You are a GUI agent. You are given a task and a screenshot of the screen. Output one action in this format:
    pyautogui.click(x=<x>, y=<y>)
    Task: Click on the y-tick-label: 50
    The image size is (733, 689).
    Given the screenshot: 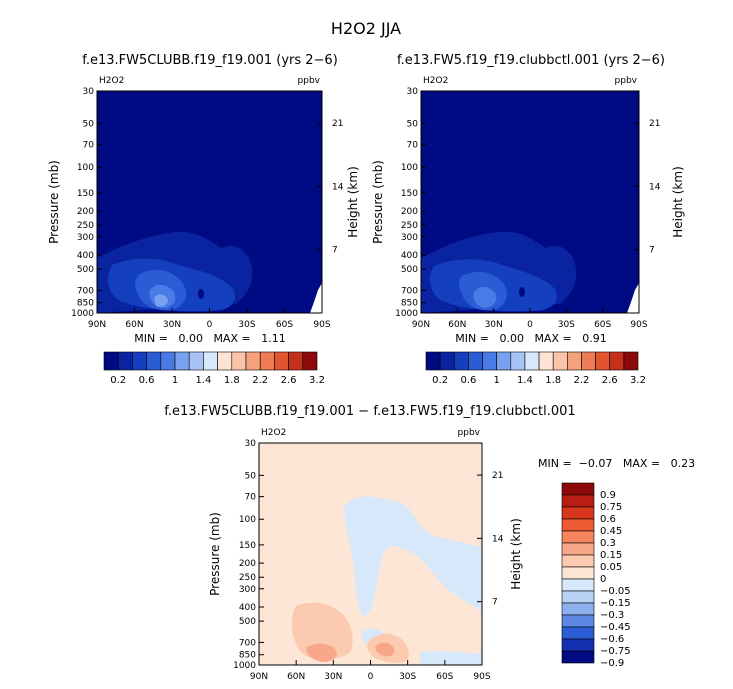 What is the action you would take?
    pyautogui.click(x=89, y=124)
    